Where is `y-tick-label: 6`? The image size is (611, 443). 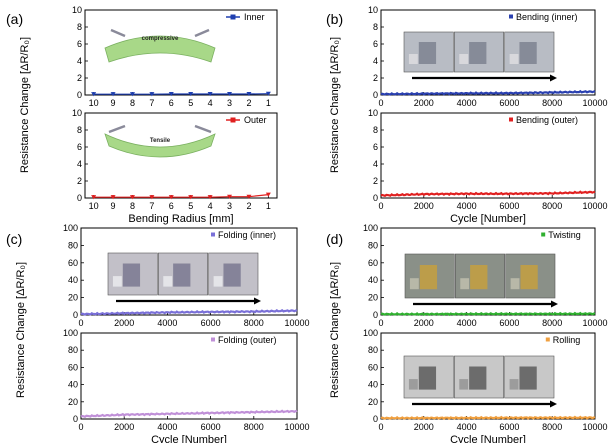
y-tick-label: 6 is located at coordinates (375, 44).